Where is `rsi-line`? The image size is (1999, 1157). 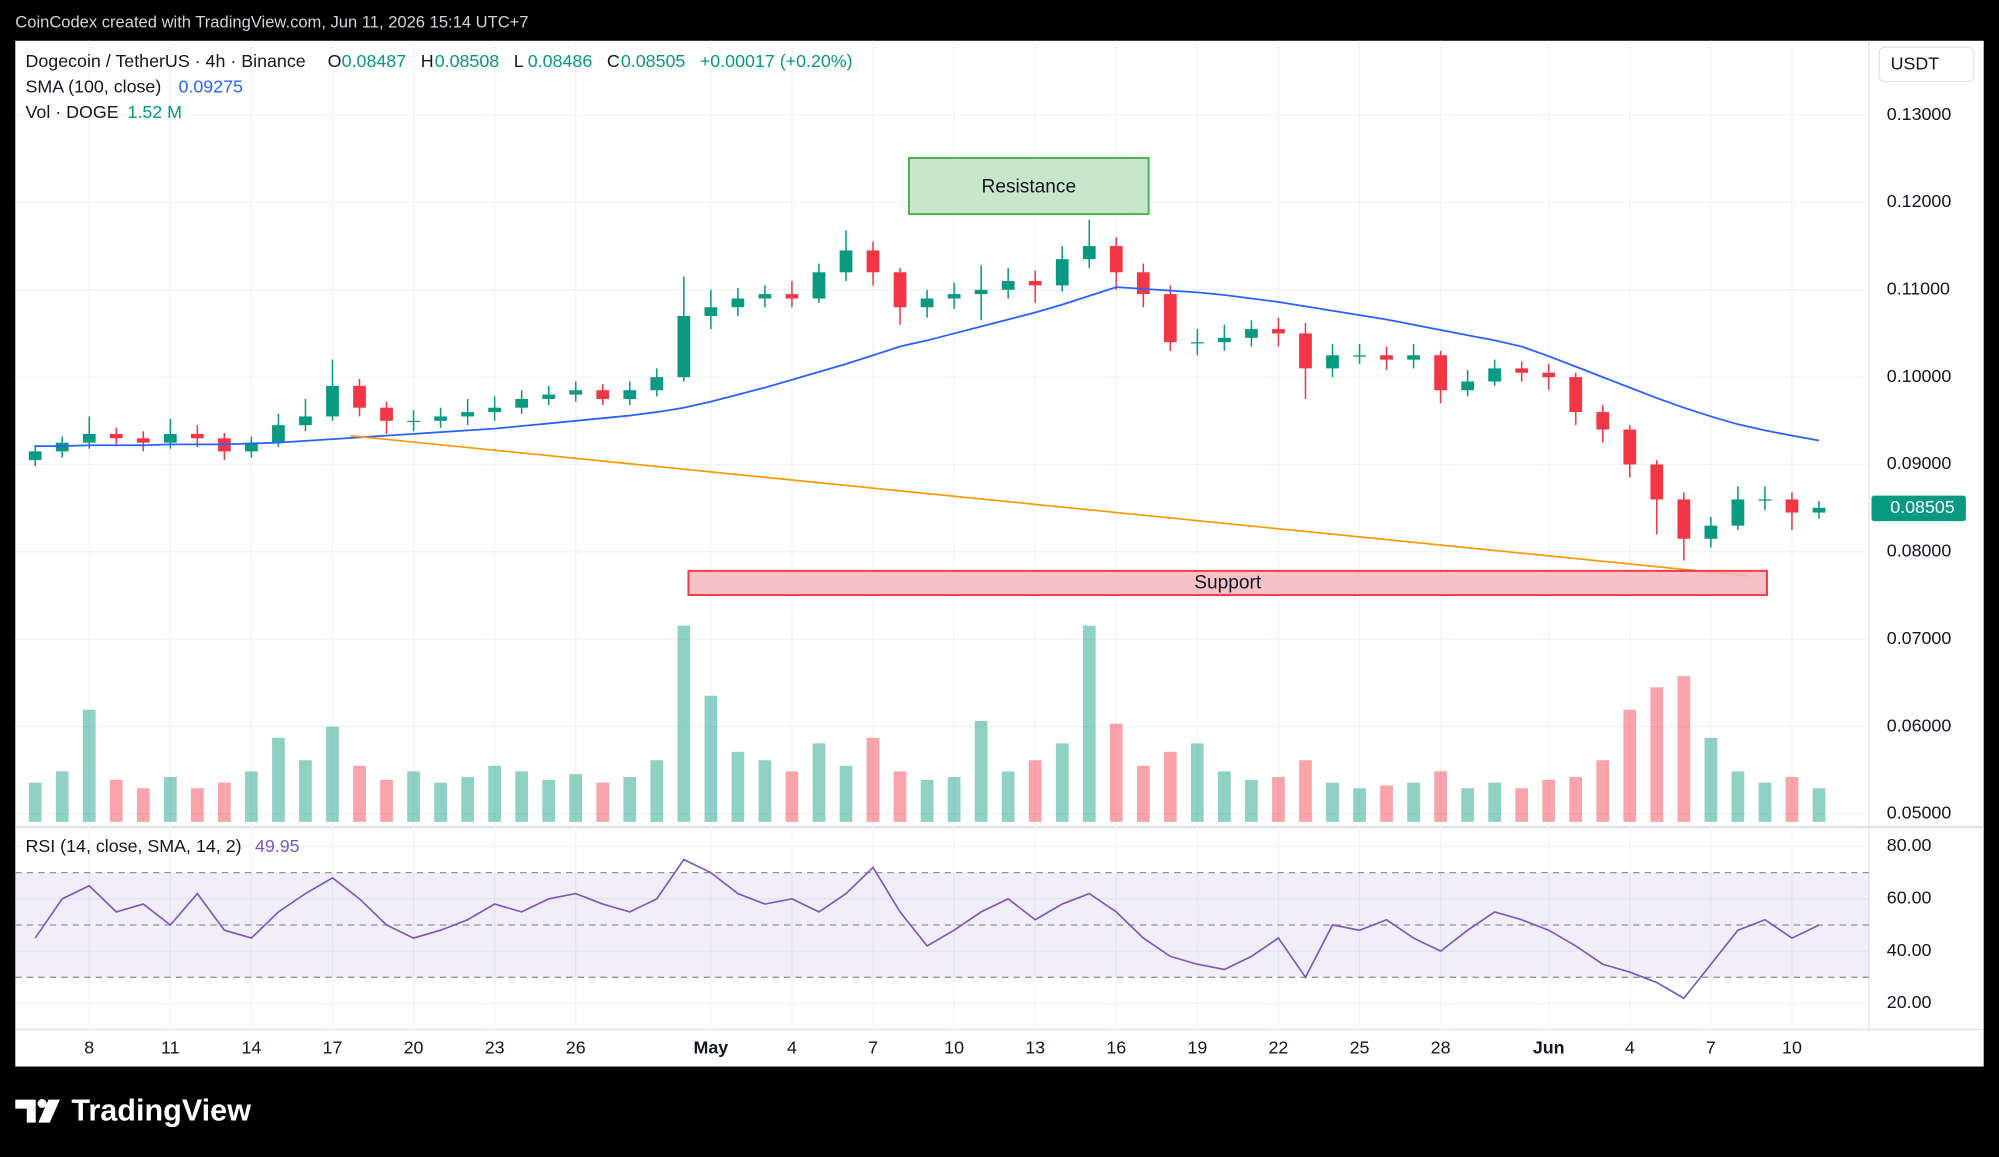 rsi-line is located at coordinates (927, 929).